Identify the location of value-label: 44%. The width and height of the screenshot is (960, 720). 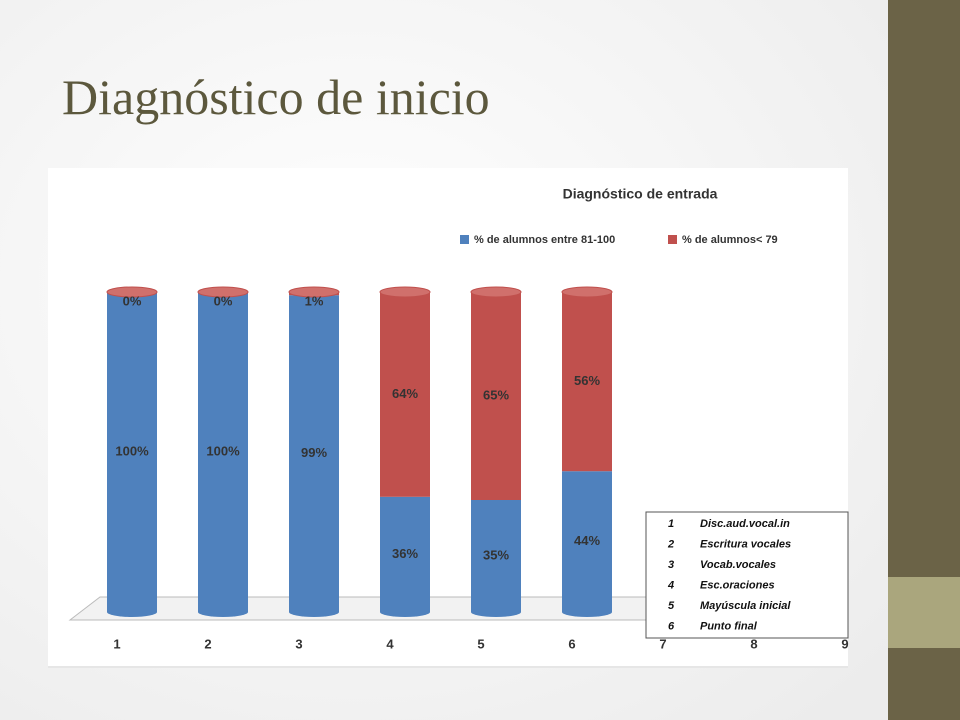
(587, 540).